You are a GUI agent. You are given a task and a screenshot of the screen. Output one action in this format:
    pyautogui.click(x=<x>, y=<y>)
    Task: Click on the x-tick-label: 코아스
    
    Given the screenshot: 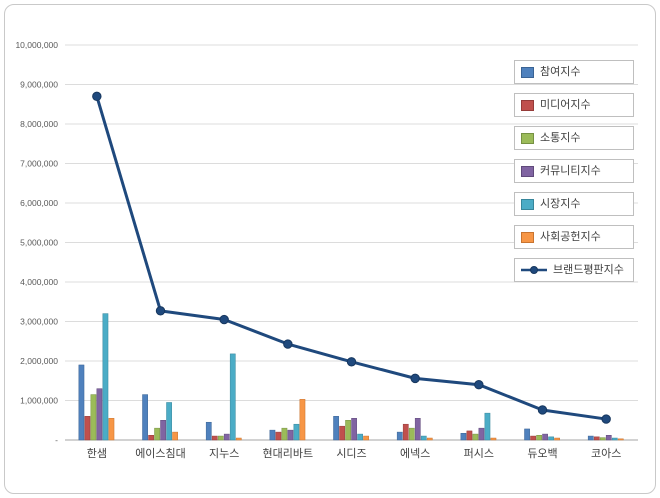 What is the action you would take?
    pyautogui.click(x=606, y=453)
    